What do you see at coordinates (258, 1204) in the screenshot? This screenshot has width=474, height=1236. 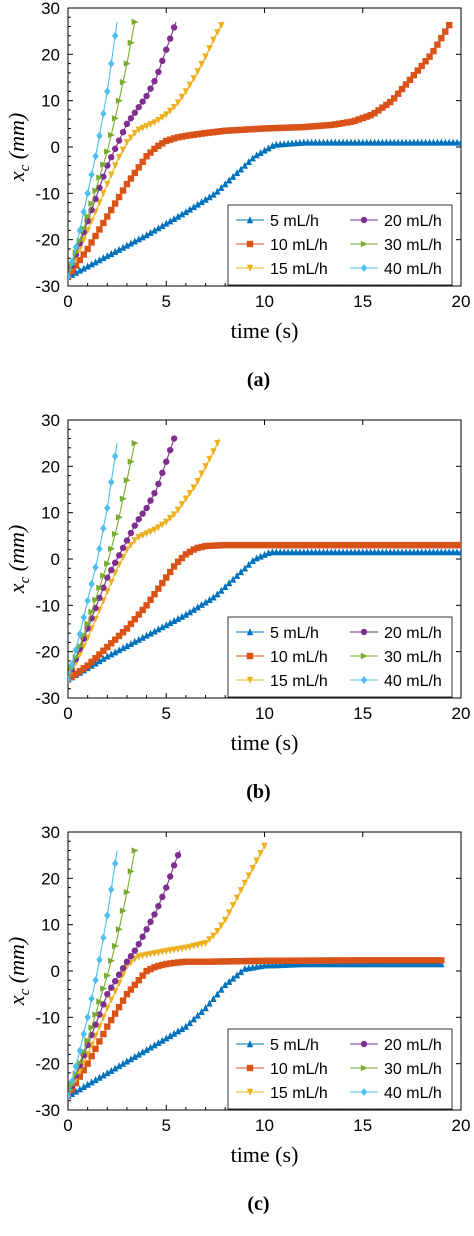 I see `panel-caption: (c)` at bounding box center [258, 1204].